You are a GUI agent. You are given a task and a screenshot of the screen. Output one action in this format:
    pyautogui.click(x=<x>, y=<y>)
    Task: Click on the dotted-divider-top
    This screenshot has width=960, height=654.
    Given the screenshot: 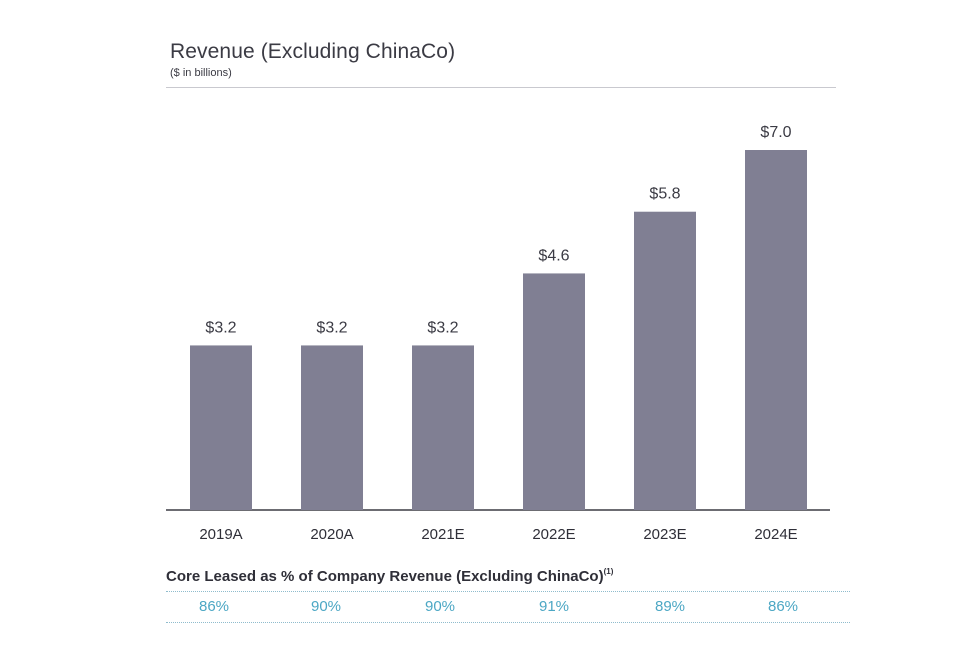 What is the action you would take?
    pyautogui.click(x=508, y=591)
    